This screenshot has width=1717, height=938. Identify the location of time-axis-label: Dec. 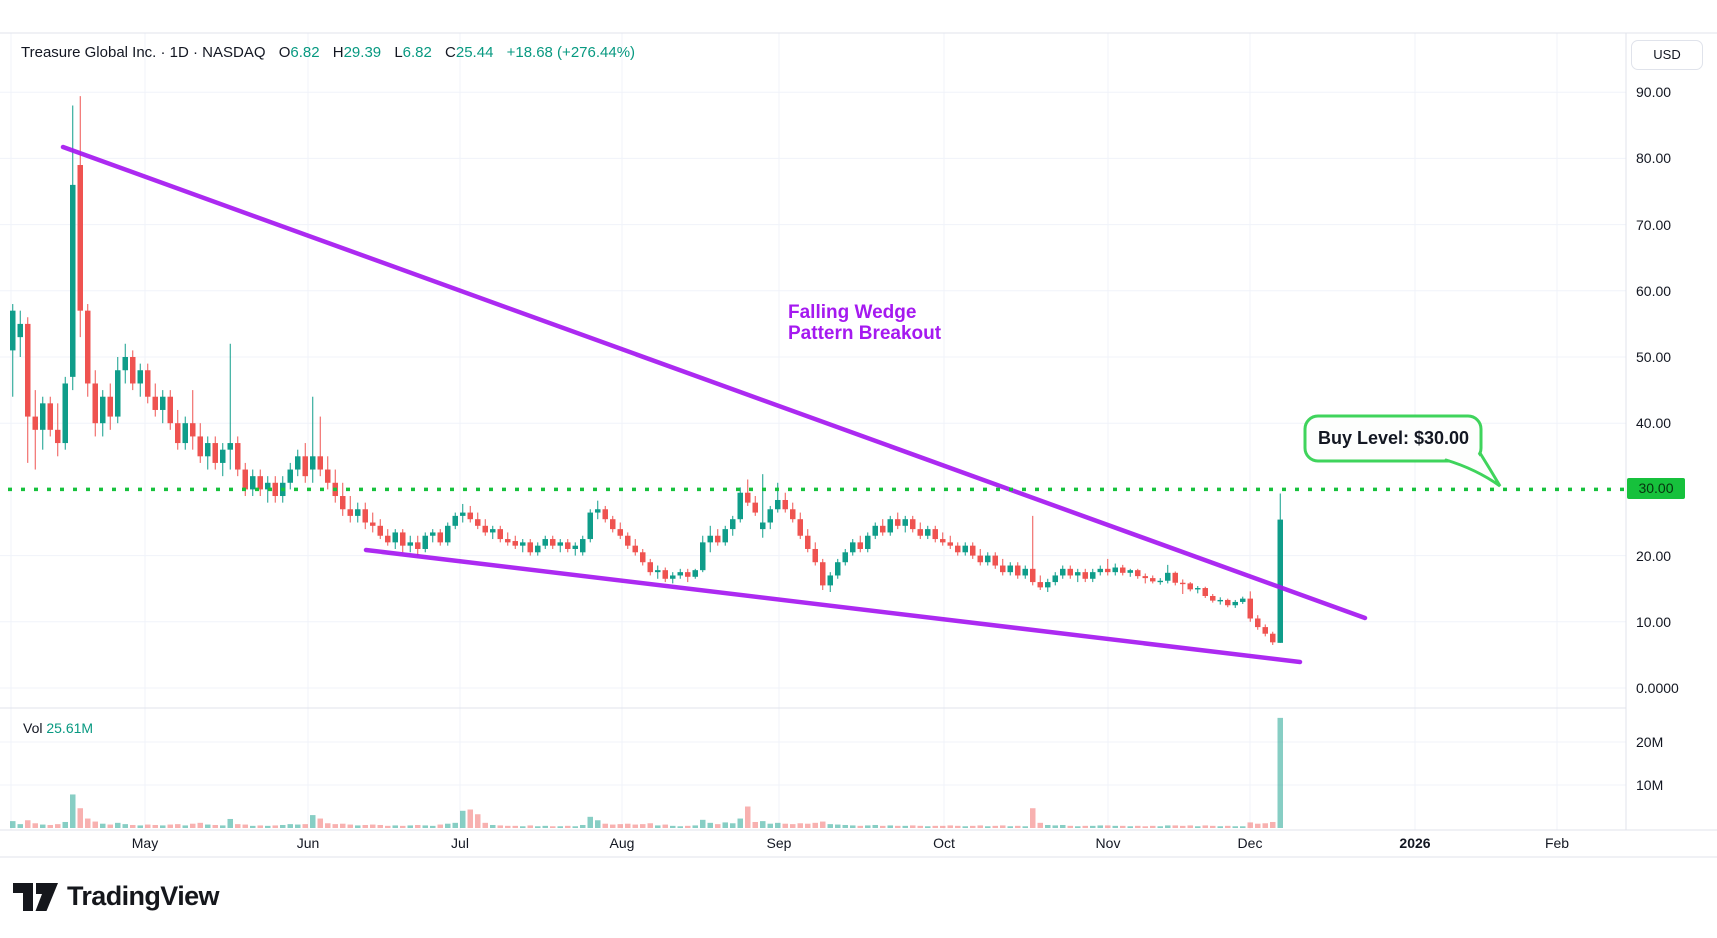
(1250, 843).